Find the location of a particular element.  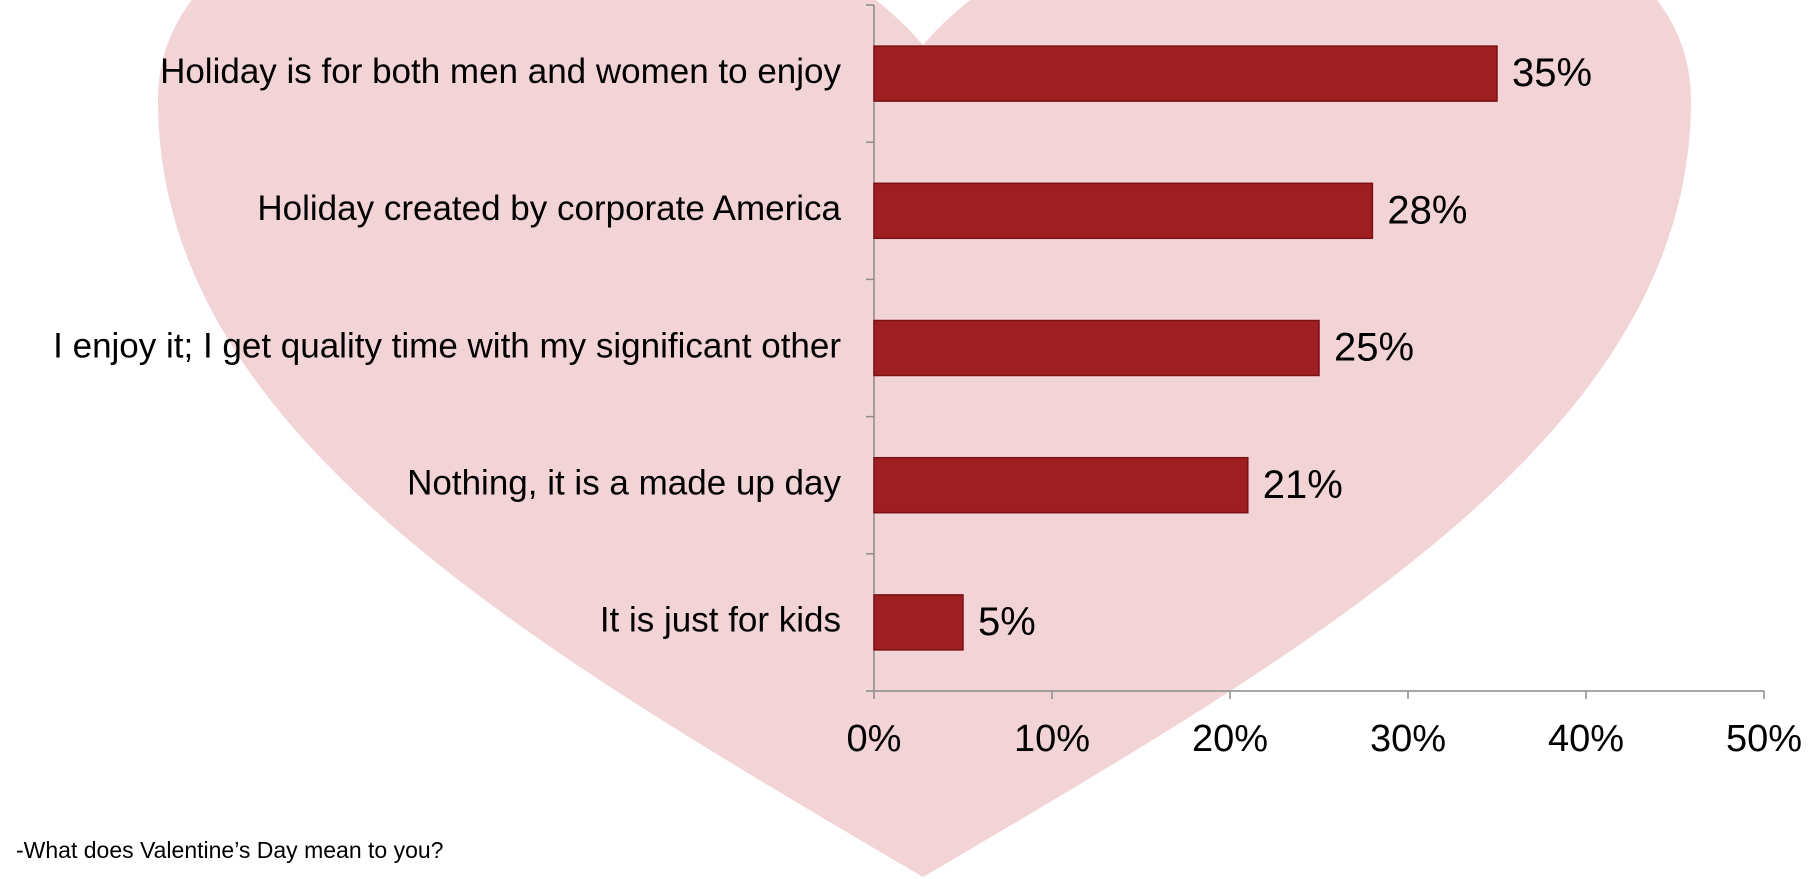

x-tick-label: 0% is located at coordinates (874, 739).